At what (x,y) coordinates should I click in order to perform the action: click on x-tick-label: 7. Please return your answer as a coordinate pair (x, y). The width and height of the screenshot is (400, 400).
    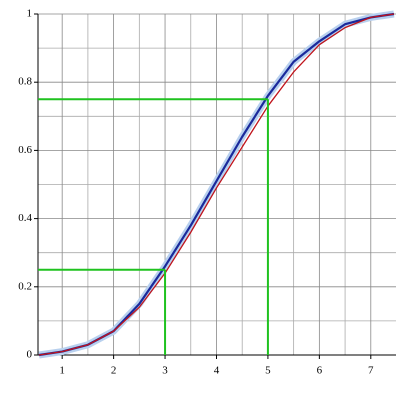
    Looking at the image, I should click on (371, 371).